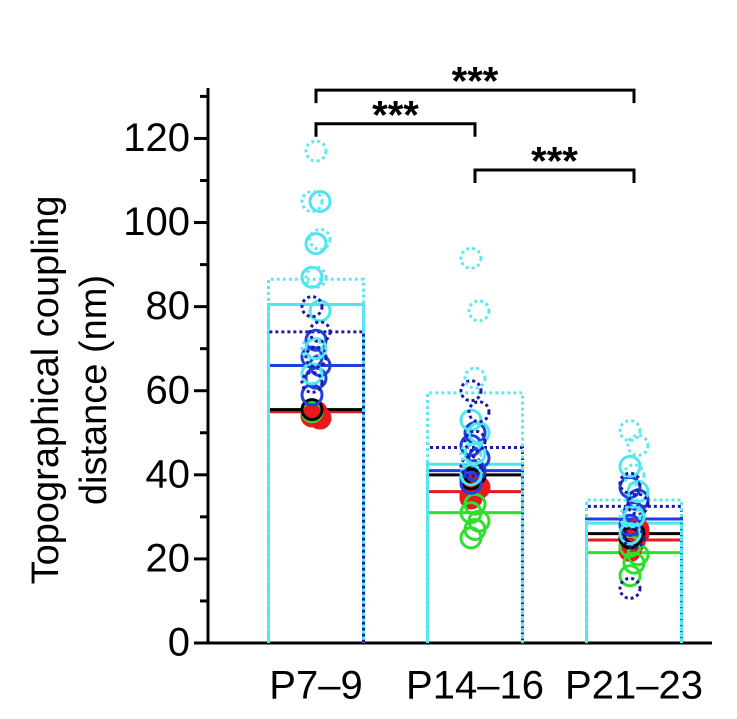  I want to click on y-label: Topographical coupling distance (nm), so click(70, 390).